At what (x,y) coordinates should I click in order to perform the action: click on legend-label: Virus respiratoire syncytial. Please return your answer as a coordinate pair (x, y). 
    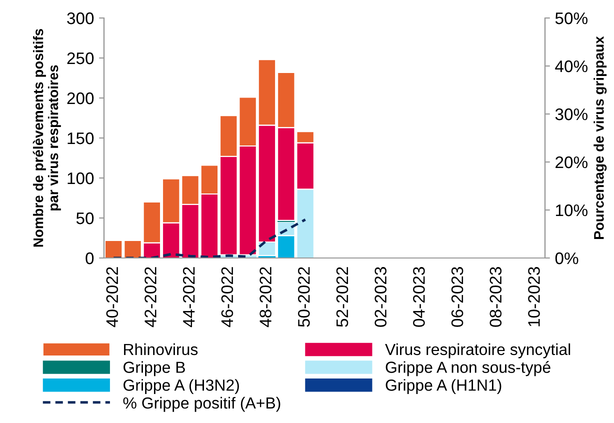
    Looking at the image, I should click on (477, 350).